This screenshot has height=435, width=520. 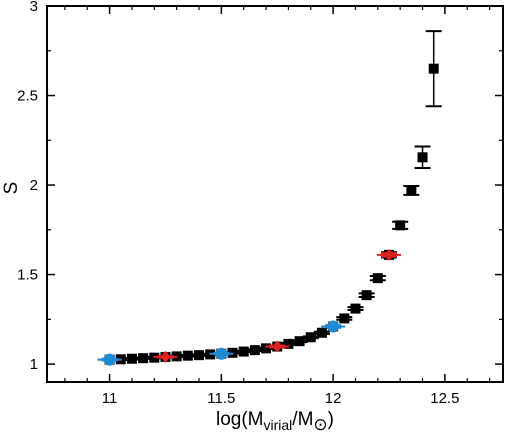 What do you see at coordinates (281, 398) in the screenshot?
I see `x-tick-labels: 11 11.5 12 12.5` at bounding box center [281, 398].